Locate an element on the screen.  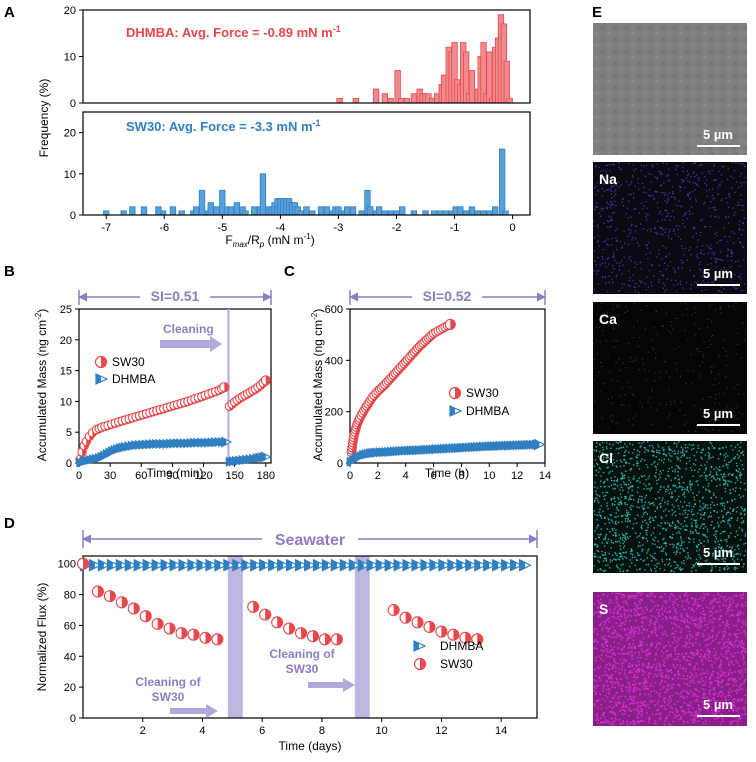
panel-letter-e: E is located at coordinates (597, 12).